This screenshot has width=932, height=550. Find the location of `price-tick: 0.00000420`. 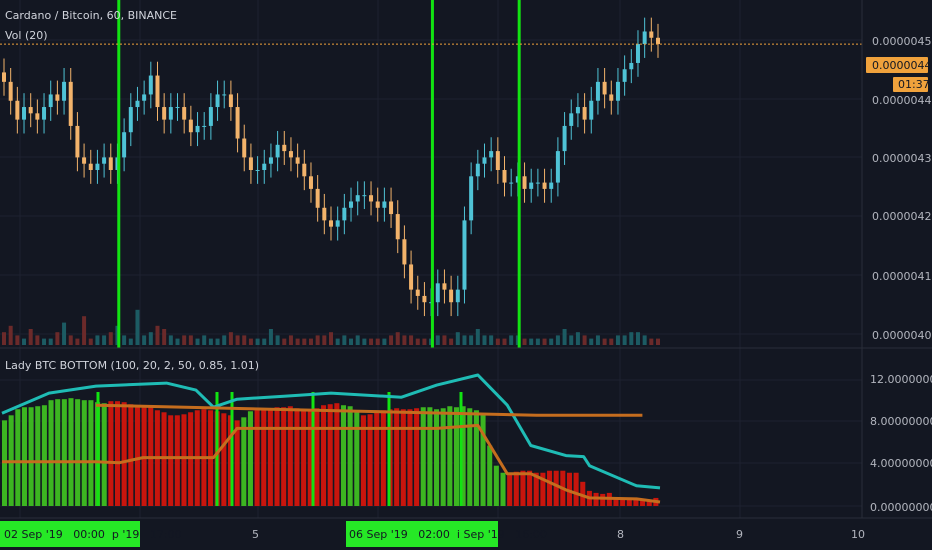

price-tick: 0.00000420 is located at coordinates (902, 216).